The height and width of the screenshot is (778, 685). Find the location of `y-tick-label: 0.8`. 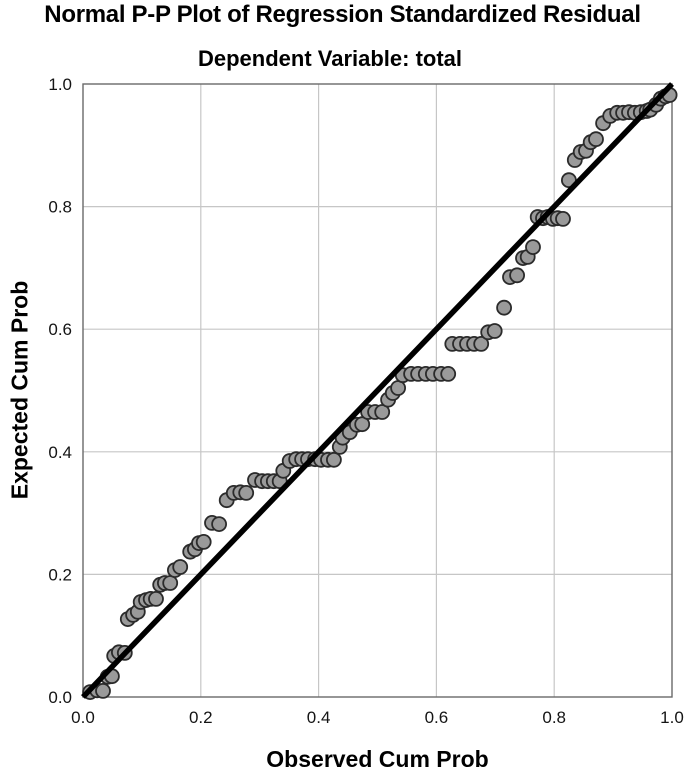

y-tick-label: 0.8 is located at coordinates (60, 207).